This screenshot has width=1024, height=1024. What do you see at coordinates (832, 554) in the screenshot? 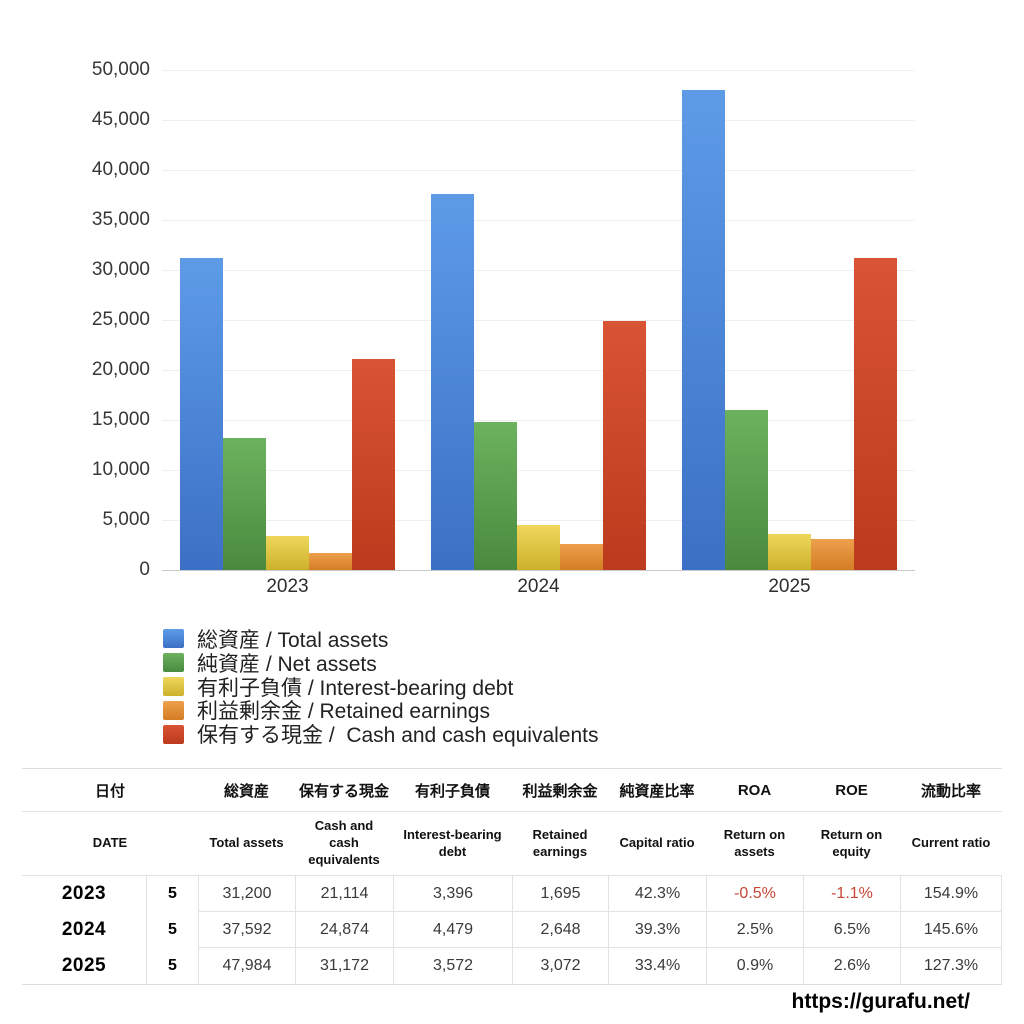
I see `bar-2025-retained-earnings` at bounding box center [832, 554].